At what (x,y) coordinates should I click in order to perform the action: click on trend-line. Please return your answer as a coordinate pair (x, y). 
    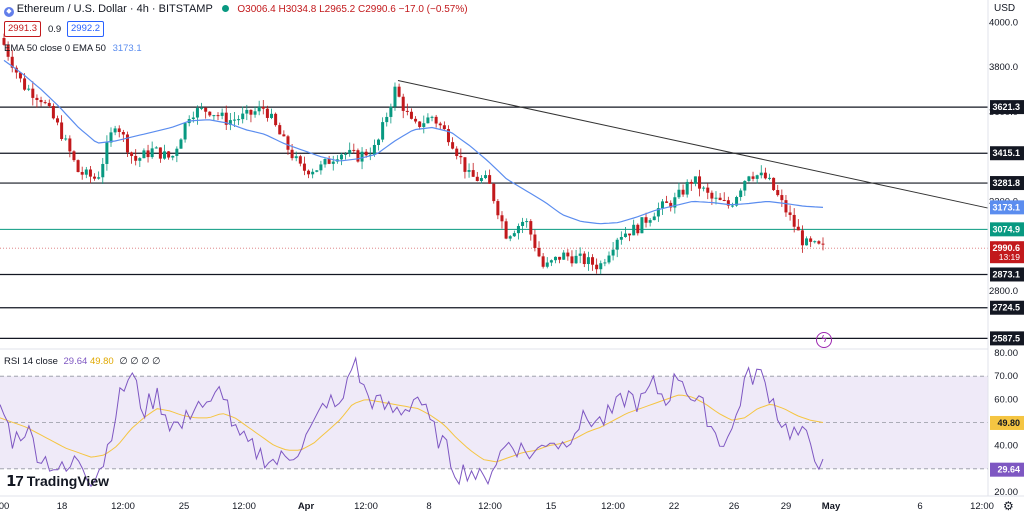
    Looking at the image, I should click on (693, 144).